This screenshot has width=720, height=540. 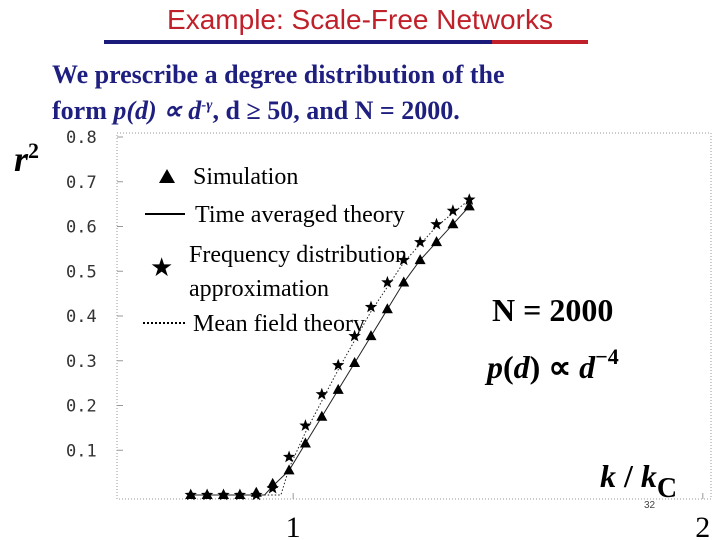 I want to click on subtitle-line-2: form p(d) ∝ d-γ, d ≥ 50, and N = 2000., so click(x=256, y=111).